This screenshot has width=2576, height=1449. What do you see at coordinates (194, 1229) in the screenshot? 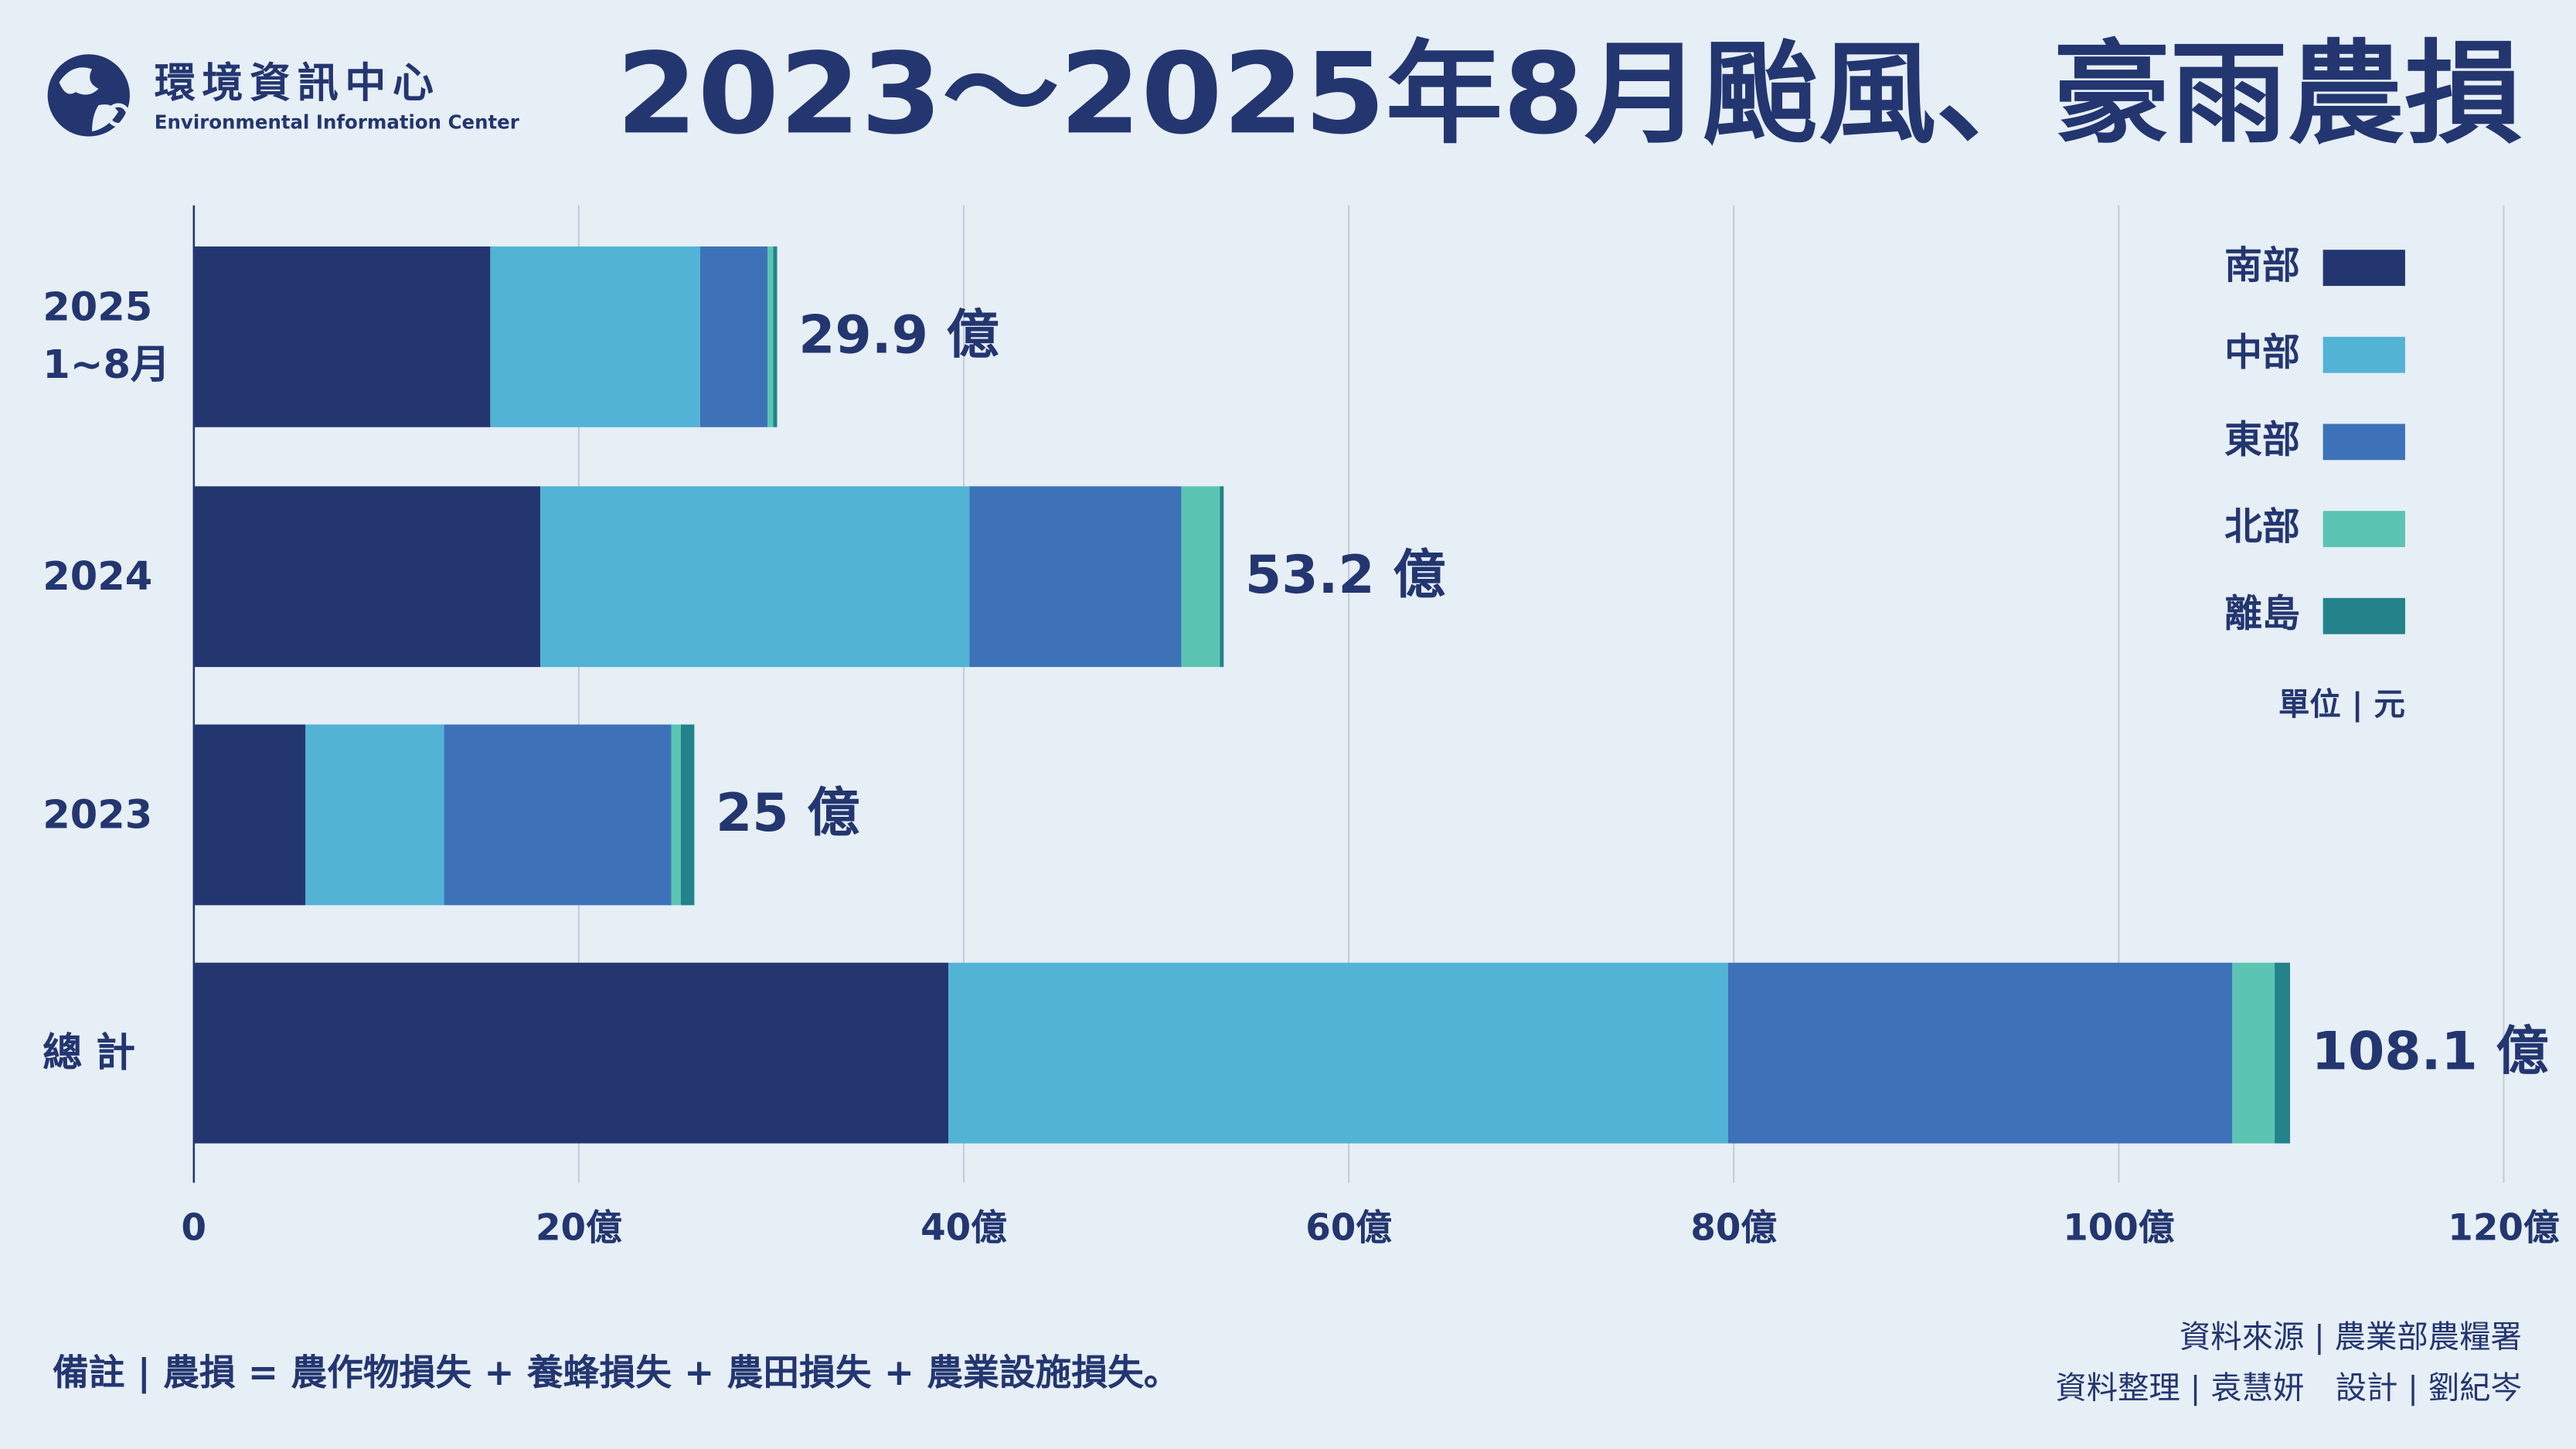
I see `x-tick-label: 0` at bounding box center [194, 1229].